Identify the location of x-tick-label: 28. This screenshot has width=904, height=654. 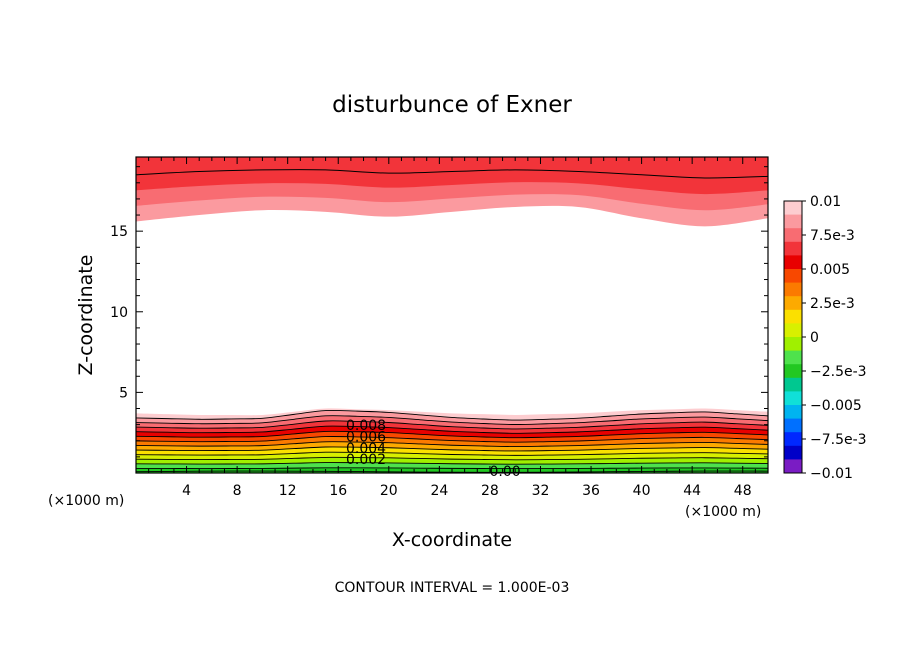
(490, 491).